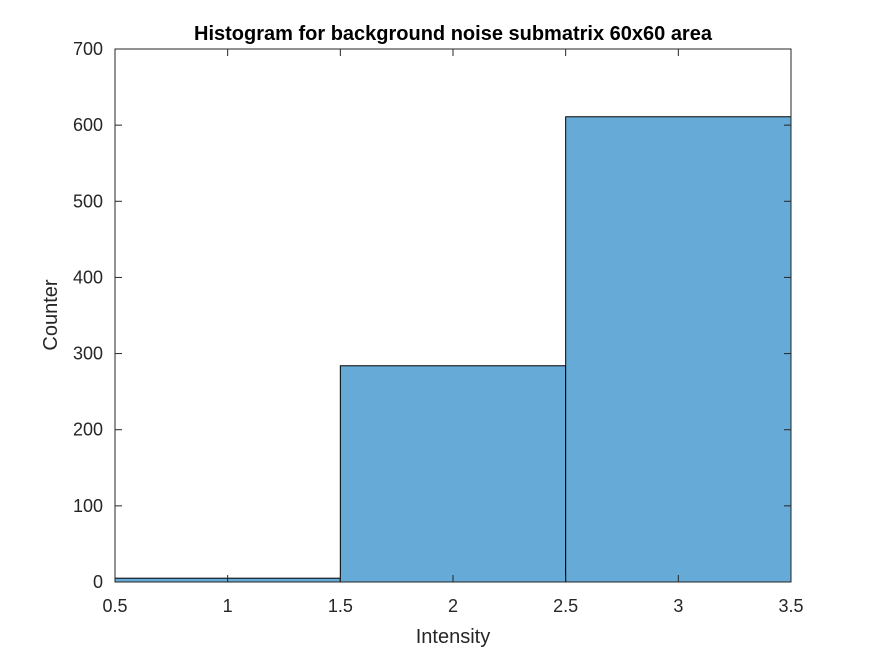 The width and height of the screenshot is (875, 656). What do you see at coordinates (88, 201) in the screenshot?
I see `y-tick-label-6: 500` at bounding box center [88, 201].